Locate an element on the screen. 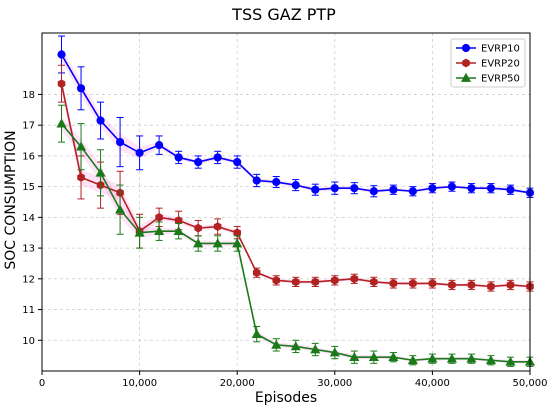  y-axis: 10 11 12 13 14 15 16 17 18 is located at coordinates (32, 218).